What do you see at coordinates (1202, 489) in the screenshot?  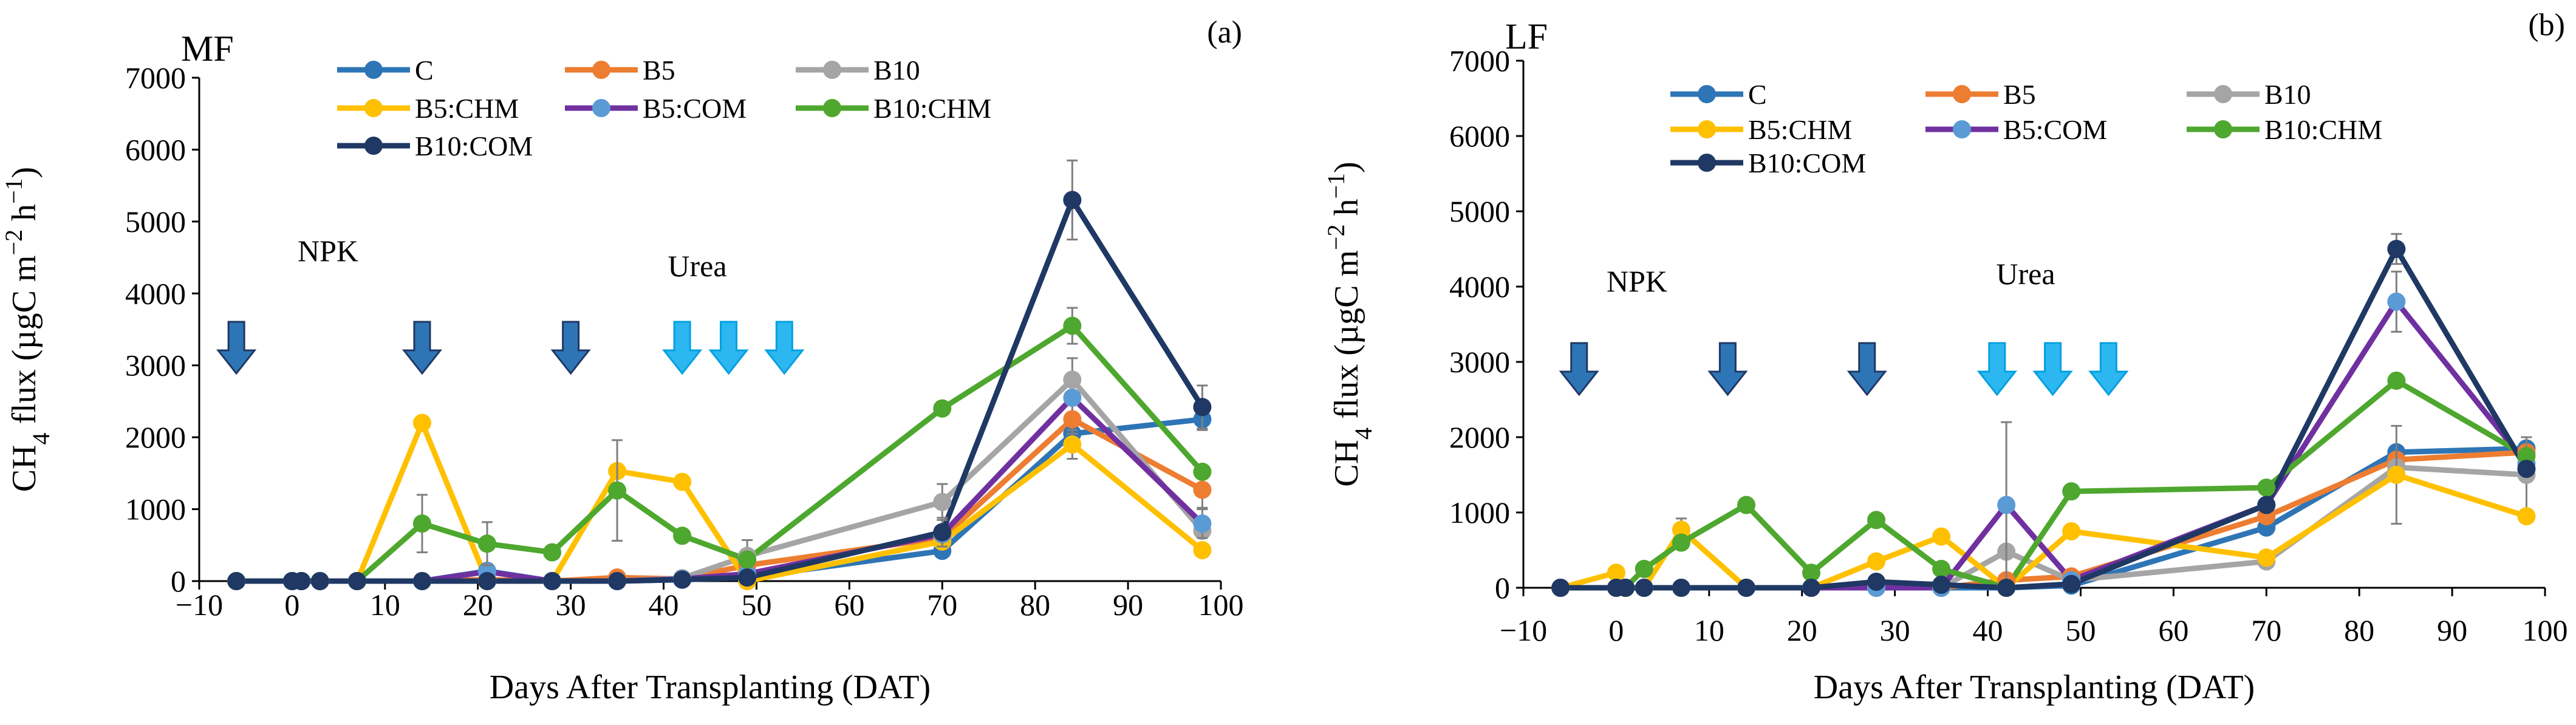 I see `data-point-b5` at bounding box center [1202, 489].